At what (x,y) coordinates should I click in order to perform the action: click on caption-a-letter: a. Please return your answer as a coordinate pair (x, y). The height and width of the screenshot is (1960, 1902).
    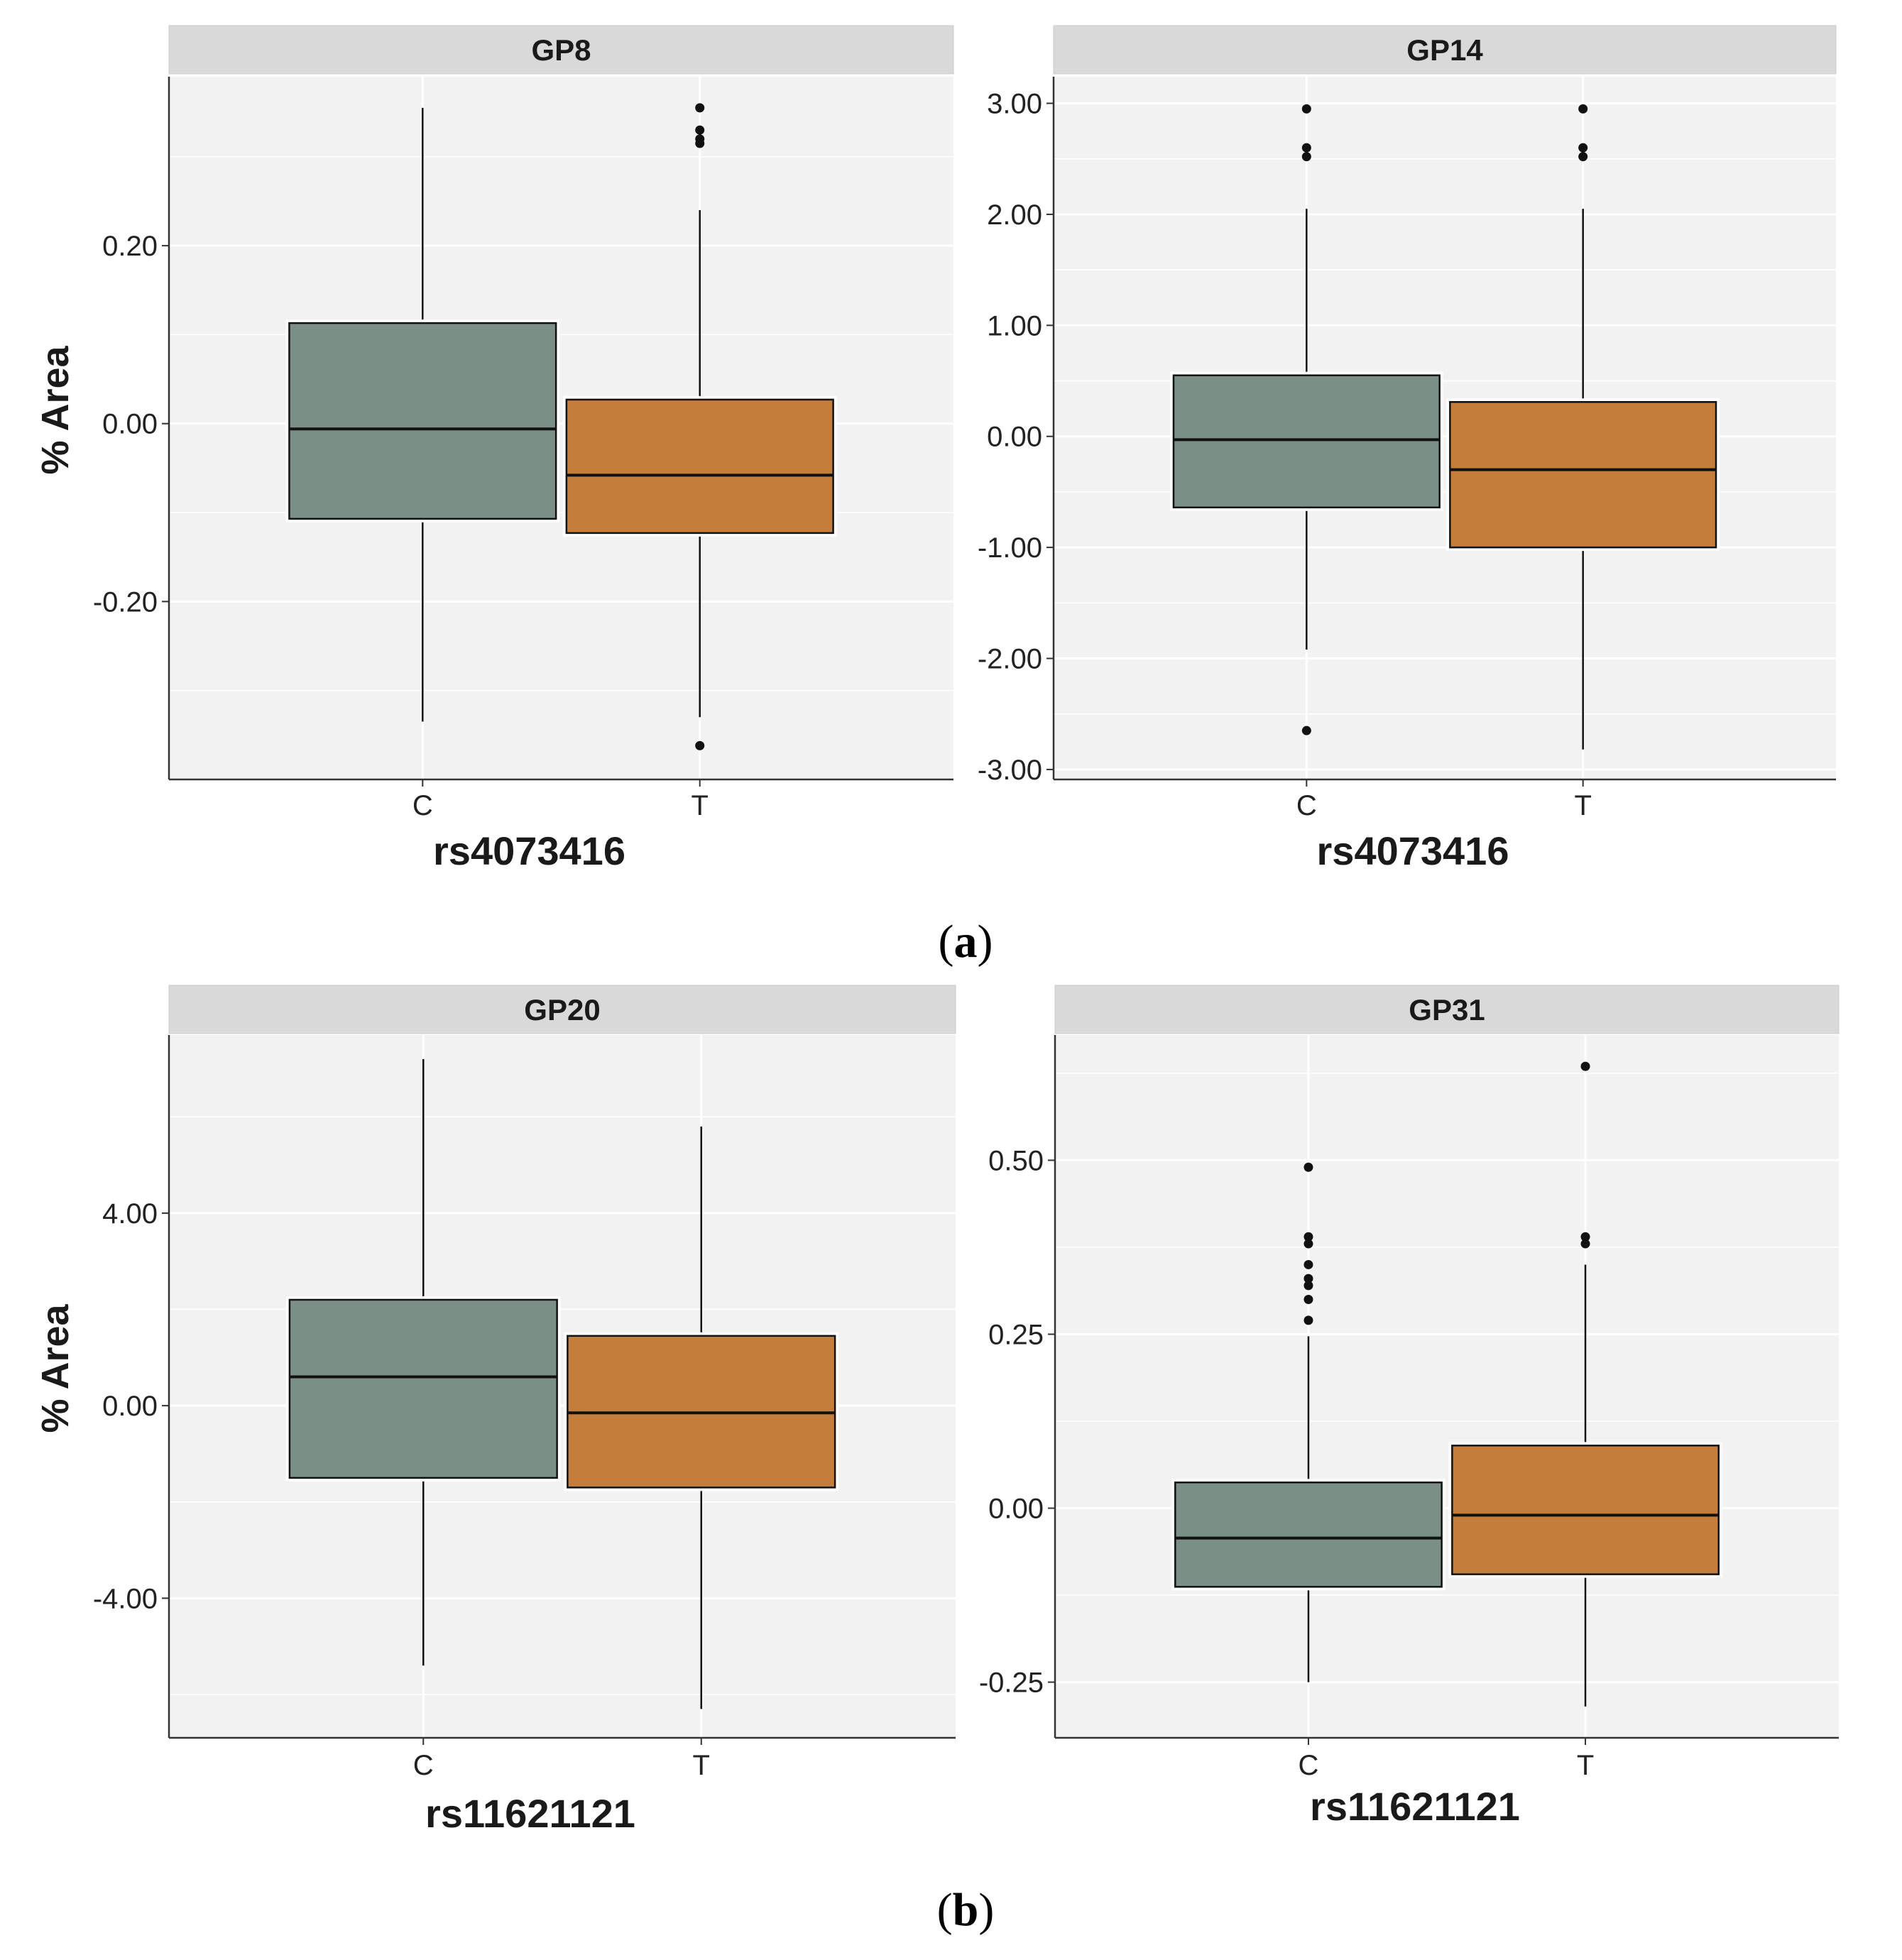
    Looking at the image, I should click on (966, 942).